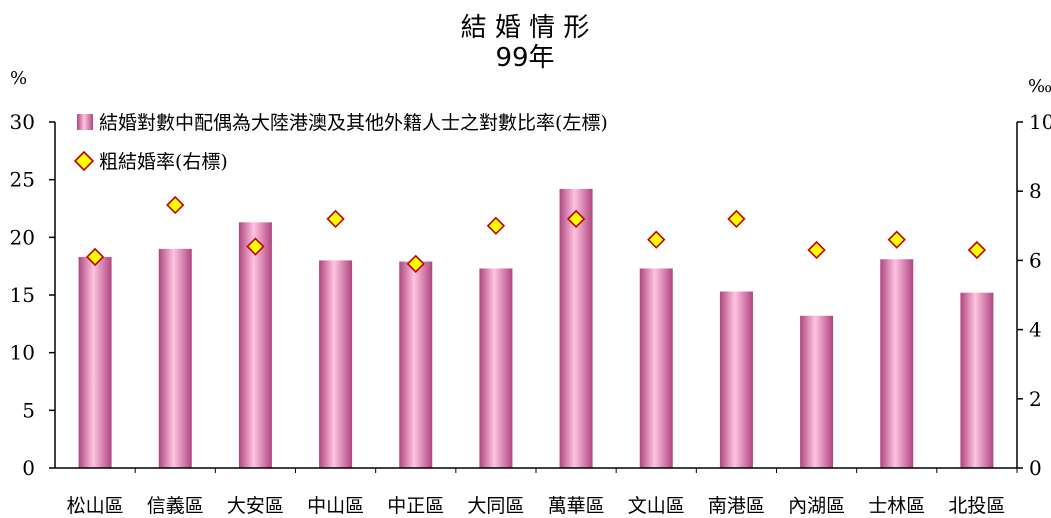  Describe the element at coordinates (542, 492) in the screenshot. I see `category-labels: 松山區 信義區 大安區 中山區 中正區 大同區 萬華區 文山區 南港區 內湖區 士林區 北投區` at that location.